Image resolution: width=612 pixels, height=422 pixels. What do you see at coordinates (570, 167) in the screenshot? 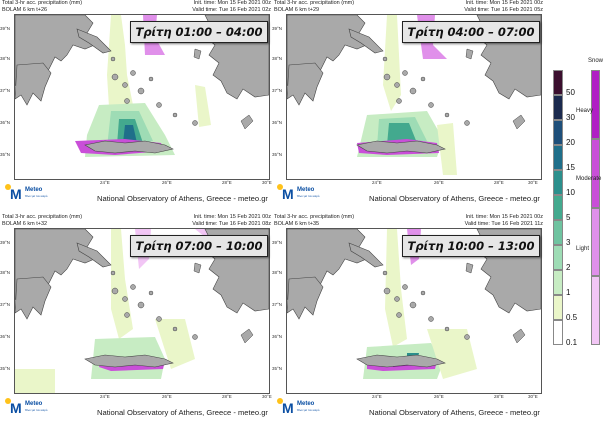
I see `legend-level-label: 15` at bounding box center [570, 167].